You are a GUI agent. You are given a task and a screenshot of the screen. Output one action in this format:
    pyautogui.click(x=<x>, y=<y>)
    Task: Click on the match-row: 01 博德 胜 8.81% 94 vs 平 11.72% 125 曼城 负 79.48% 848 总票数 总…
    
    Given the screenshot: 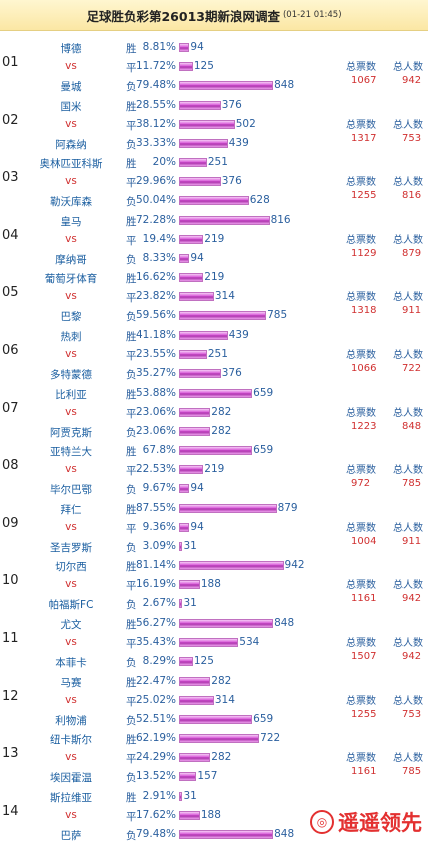 What is the action you would take?
    pyautogui.click(x=214, y=66)
    